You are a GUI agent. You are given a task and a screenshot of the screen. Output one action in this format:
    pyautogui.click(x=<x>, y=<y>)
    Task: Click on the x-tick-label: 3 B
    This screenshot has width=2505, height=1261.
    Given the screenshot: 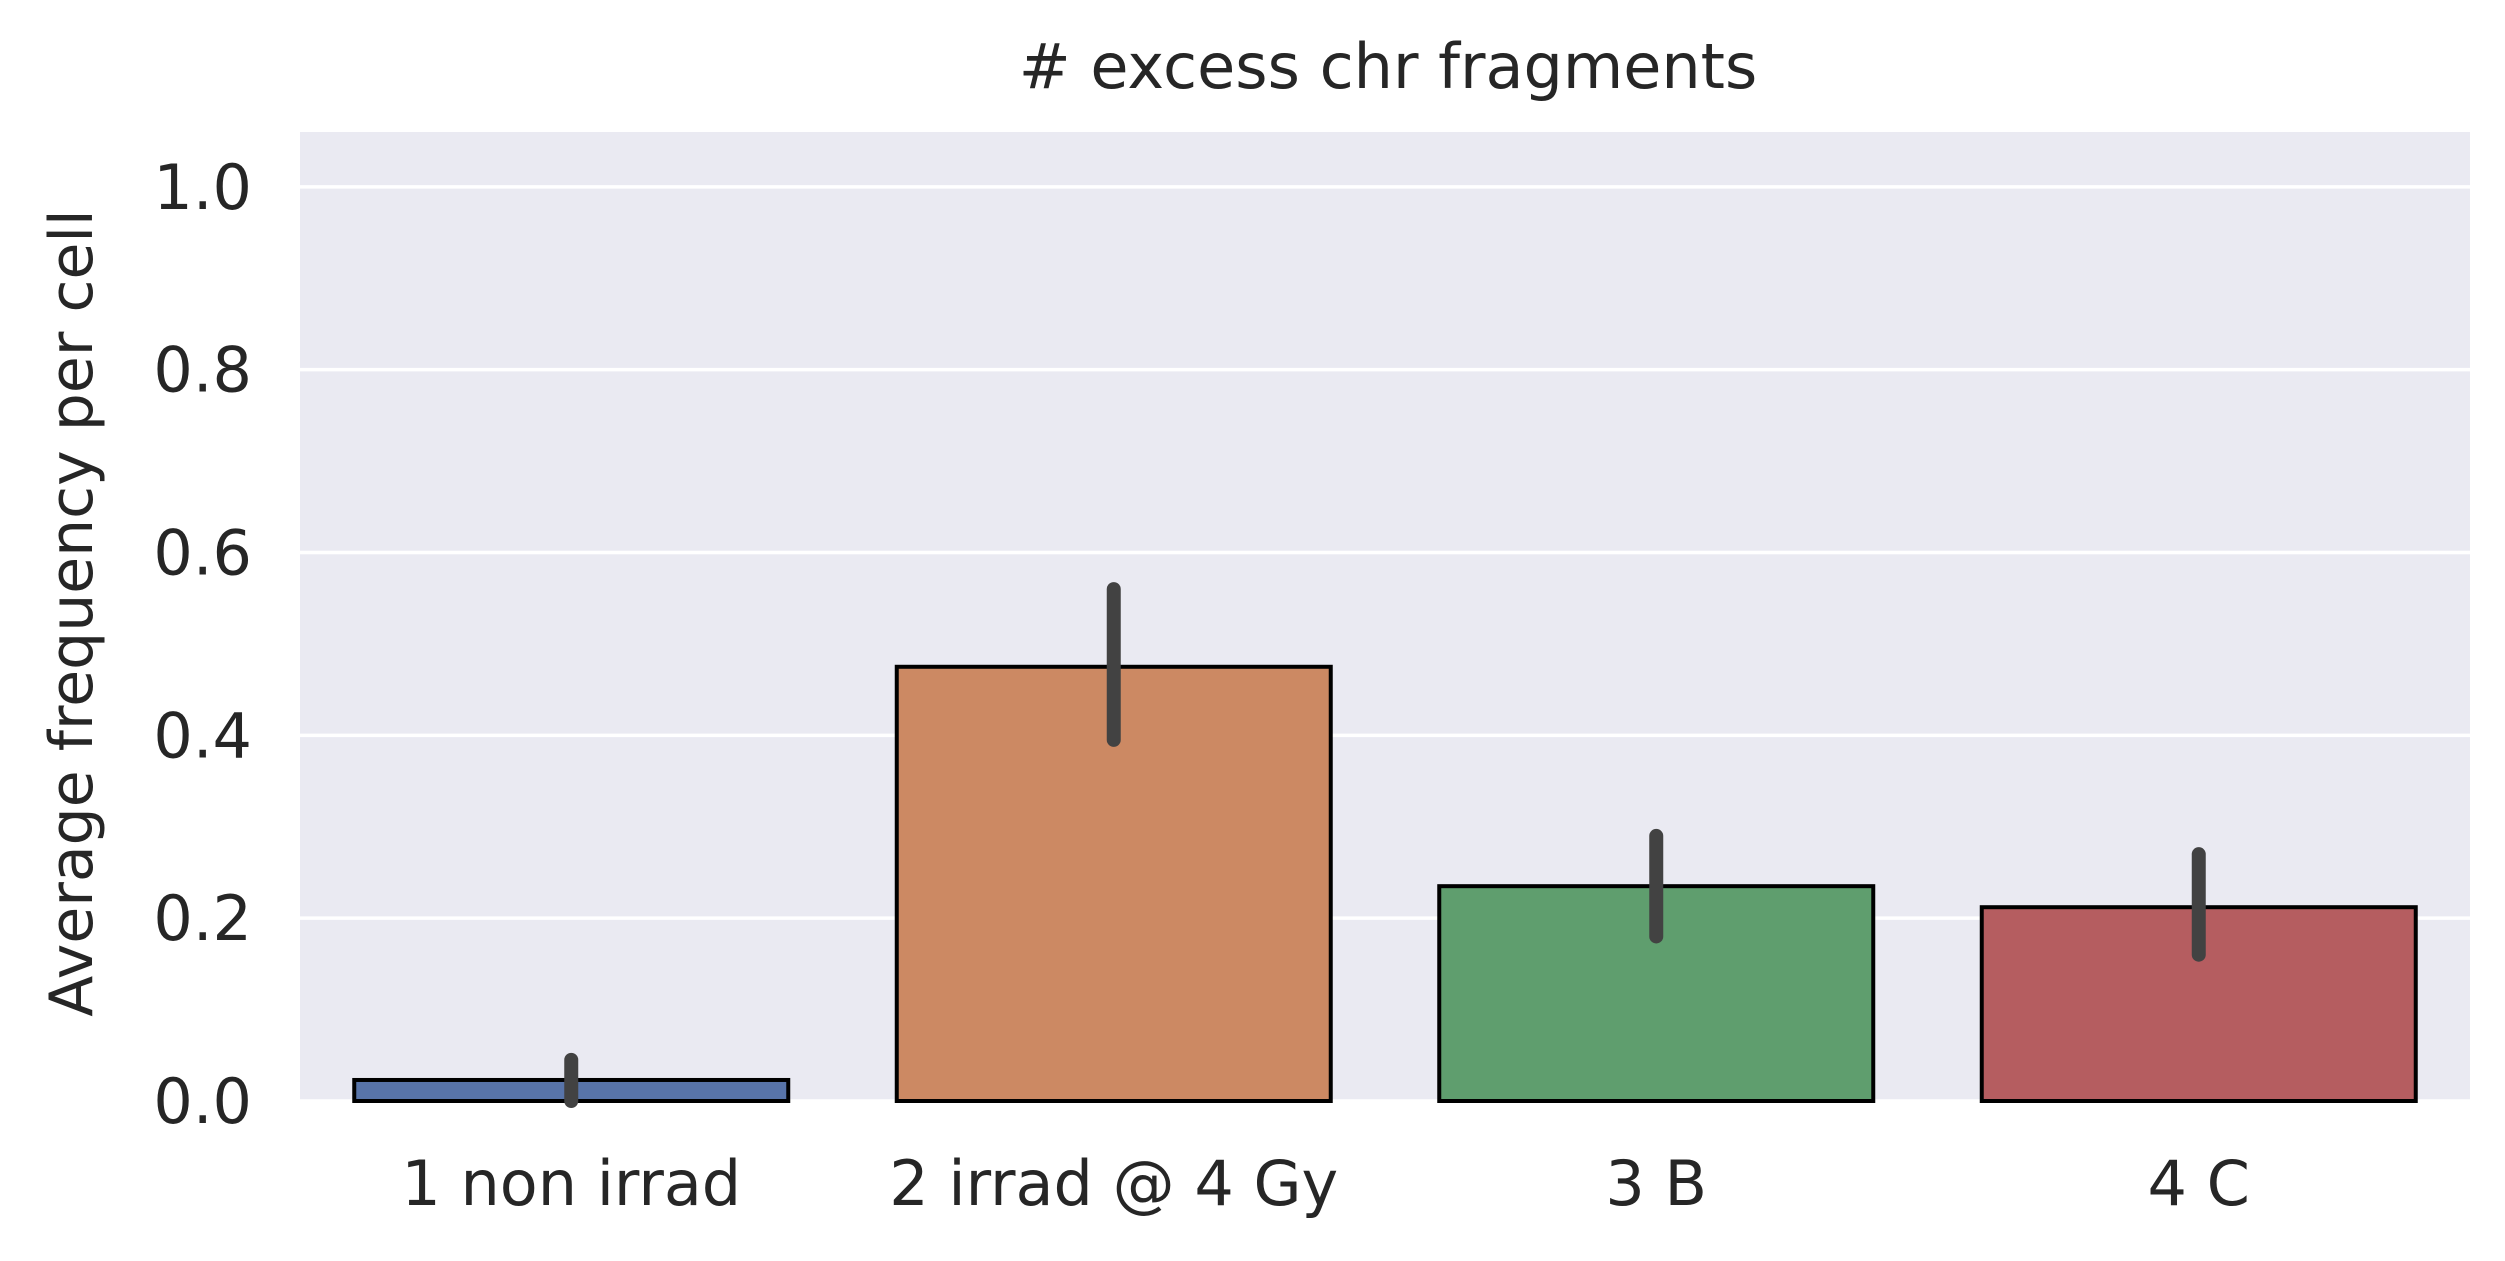 What is the action you would take?
    pyautogui.click(x=1656, y=1183)
    